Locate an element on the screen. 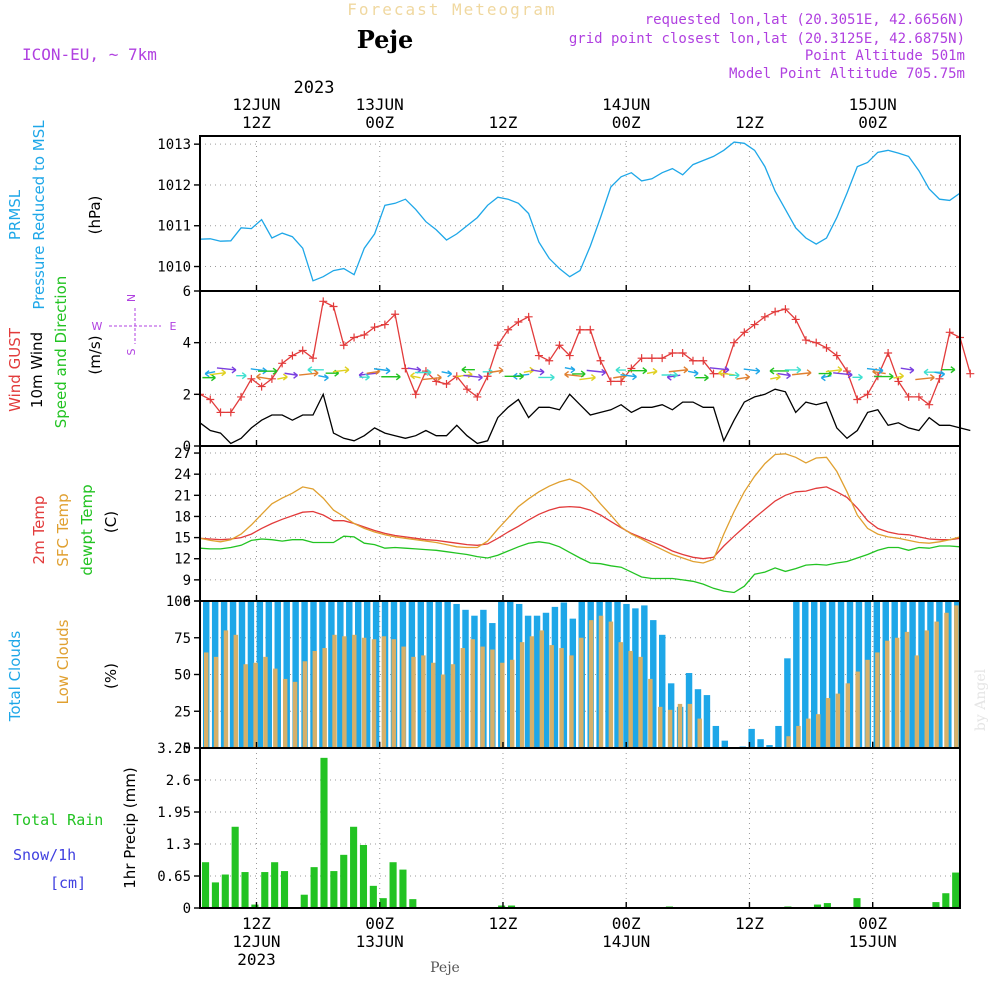 This screenshot has height=1000, width=1000. top-tick-label: 12JUN is located at coordinates (256, 104).